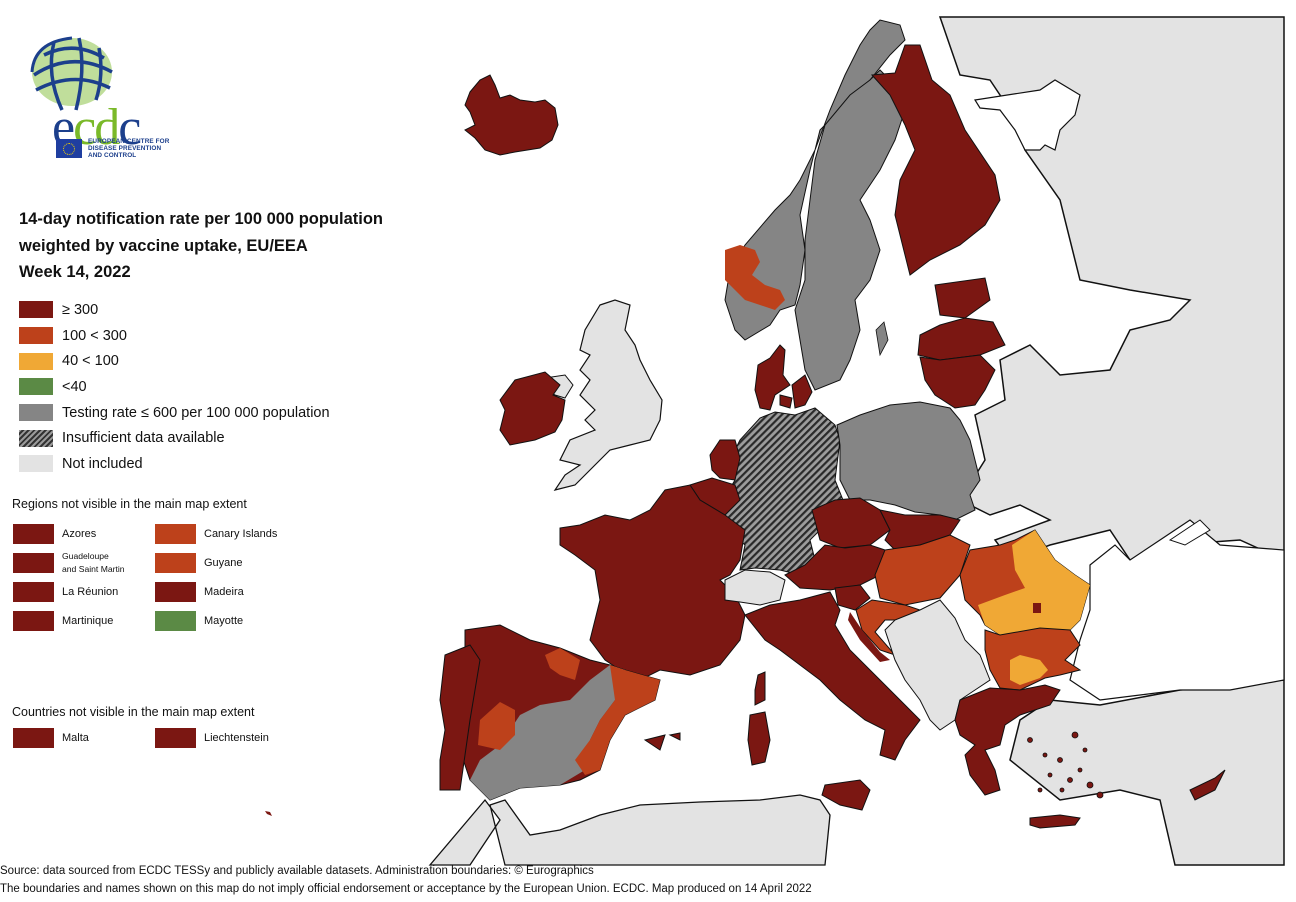  I want to click on country-italy, so click(832, 676).